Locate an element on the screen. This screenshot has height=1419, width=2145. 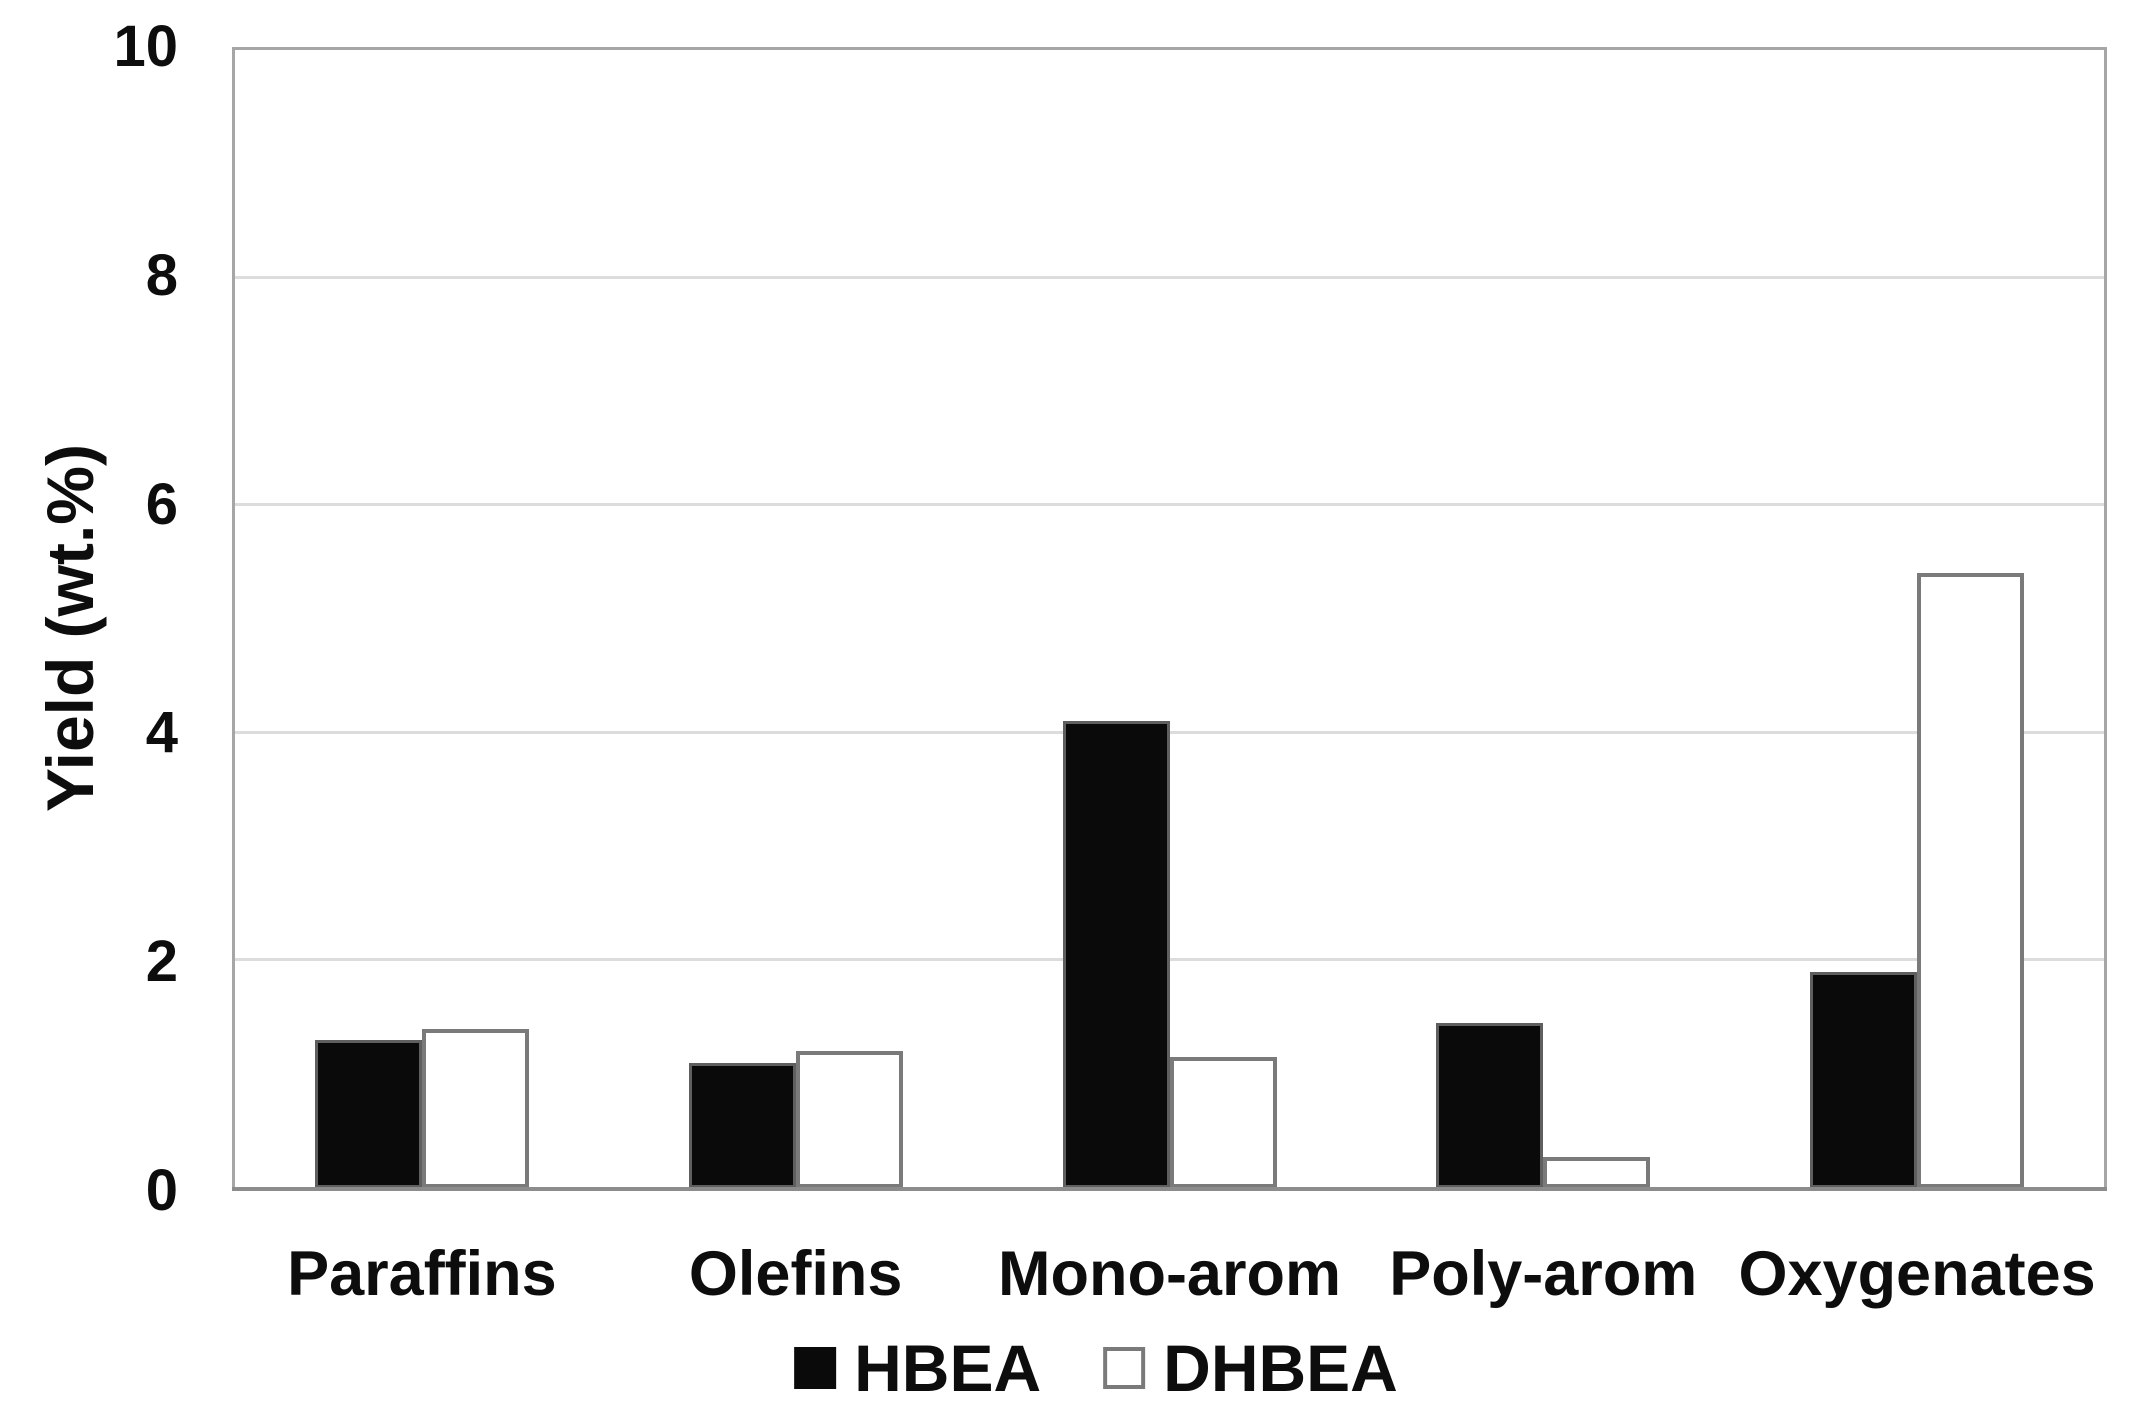
x-category-label-poly-arom: Poly-arom is located at coordinates (1543, 1274).